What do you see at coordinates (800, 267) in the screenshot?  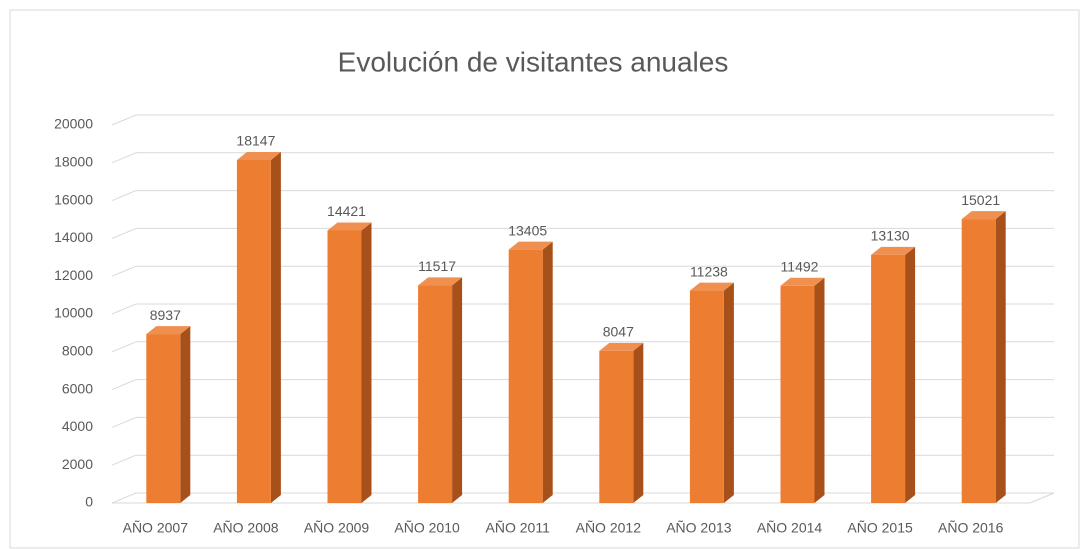 I see `data-label: 11492` at bounding box center [800, 267].